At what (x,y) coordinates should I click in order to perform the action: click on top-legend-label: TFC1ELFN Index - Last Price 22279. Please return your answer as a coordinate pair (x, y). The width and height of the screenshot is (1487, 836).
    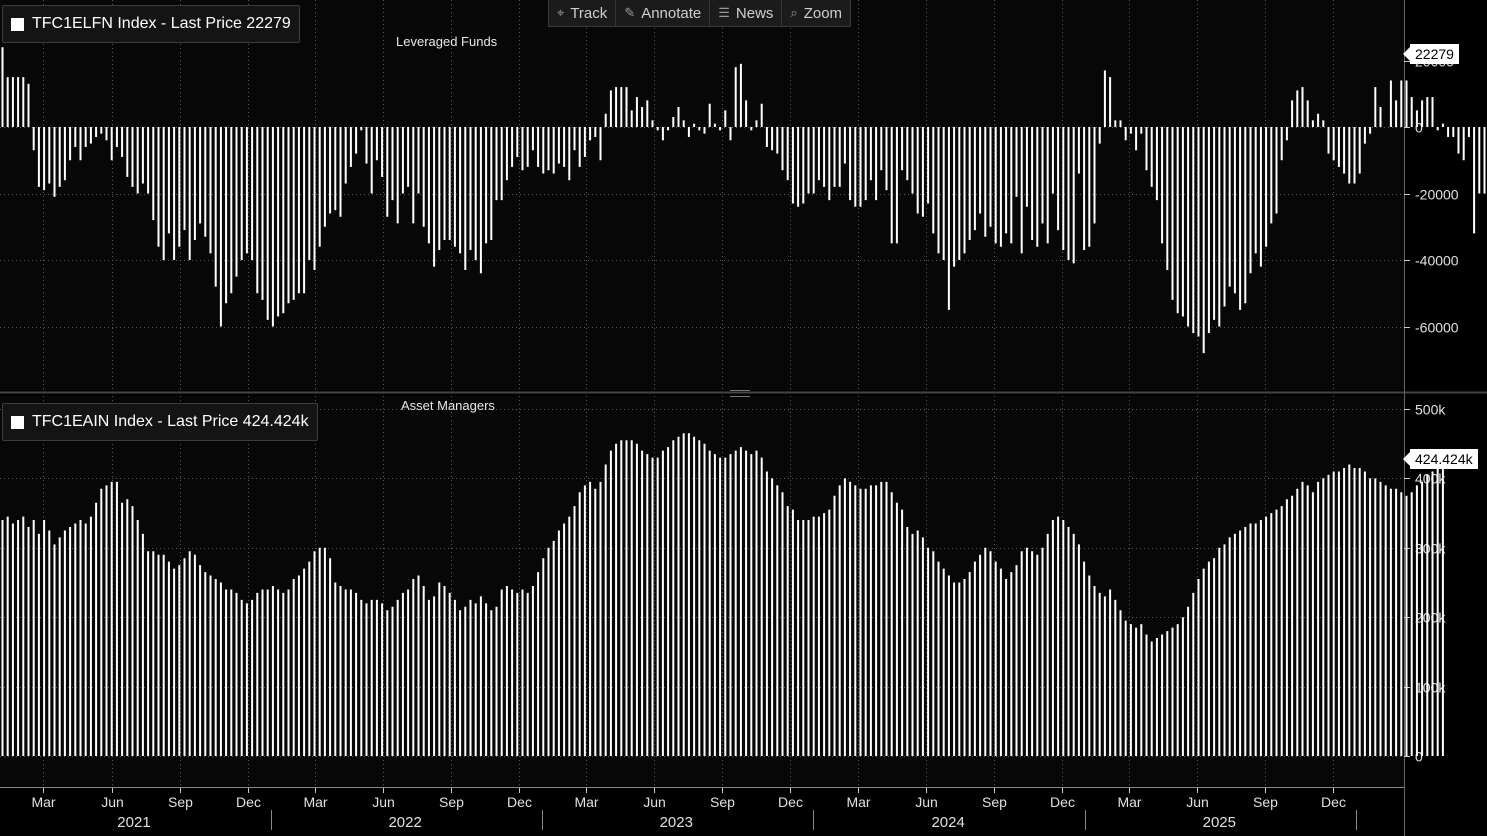
    Looking at the image, I should click on (161, 23).